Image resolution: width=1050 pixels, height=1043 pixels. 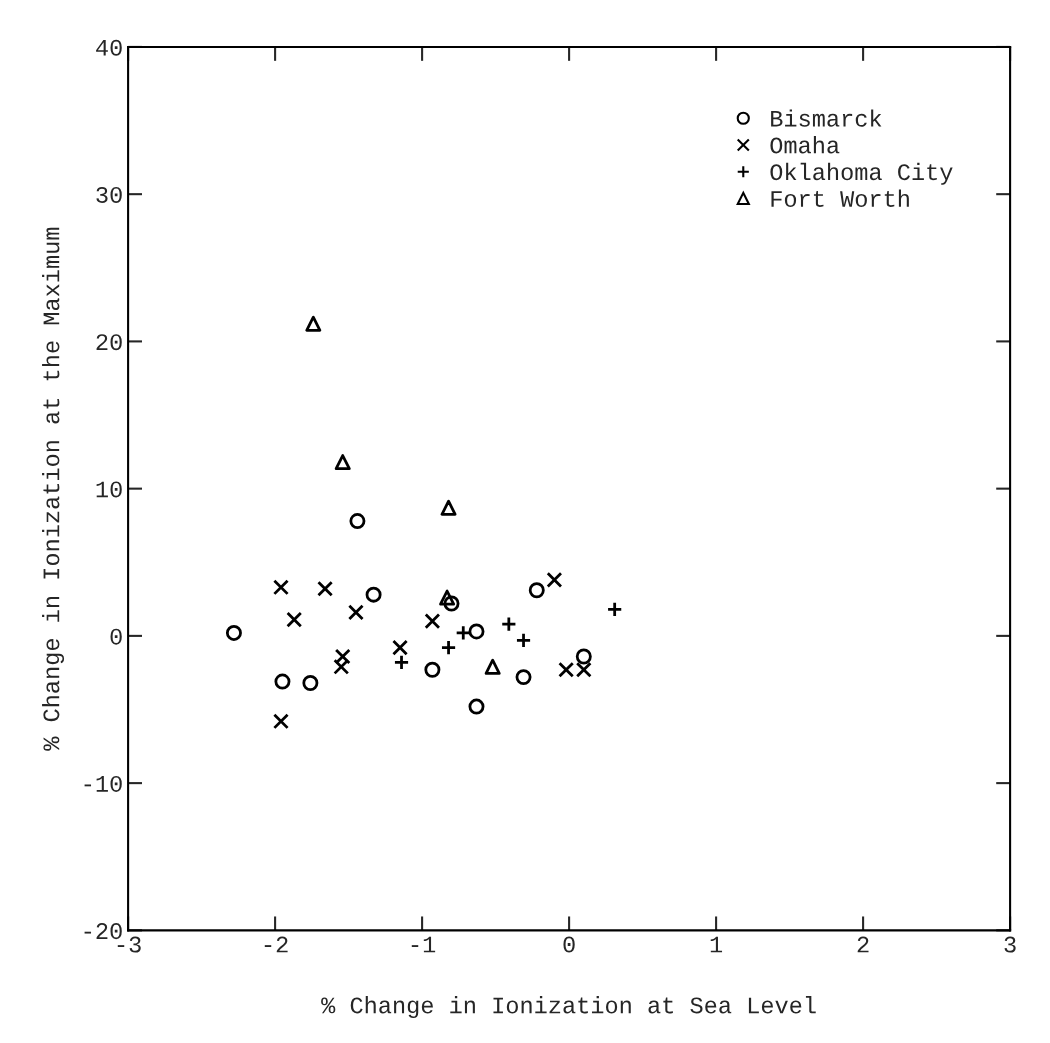 I want to click on y-tick-label: -10, so click(x=103, y=783).